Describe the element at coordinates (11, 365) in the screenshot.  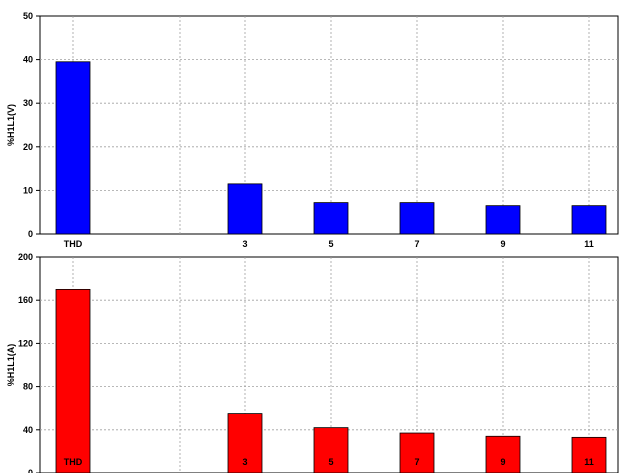
I see `y-axis-label: %H1L1(A)` at that location.